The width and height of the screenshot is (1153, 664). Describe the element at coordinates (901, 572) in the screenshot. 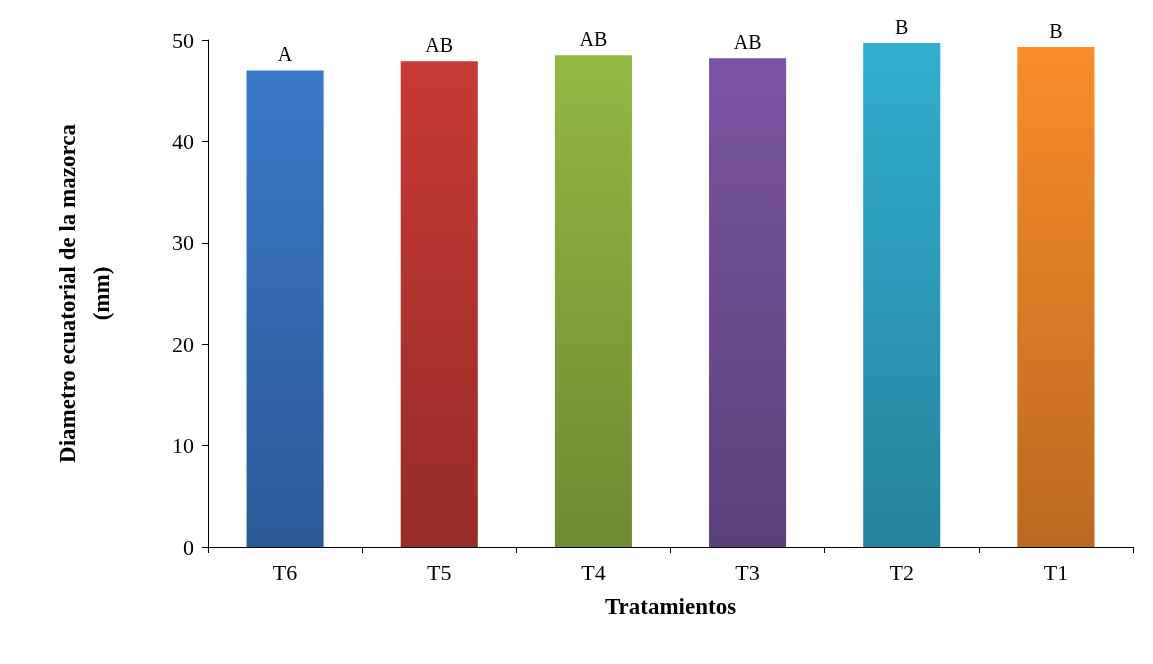

I see `x-tick-label: T2` at that location.